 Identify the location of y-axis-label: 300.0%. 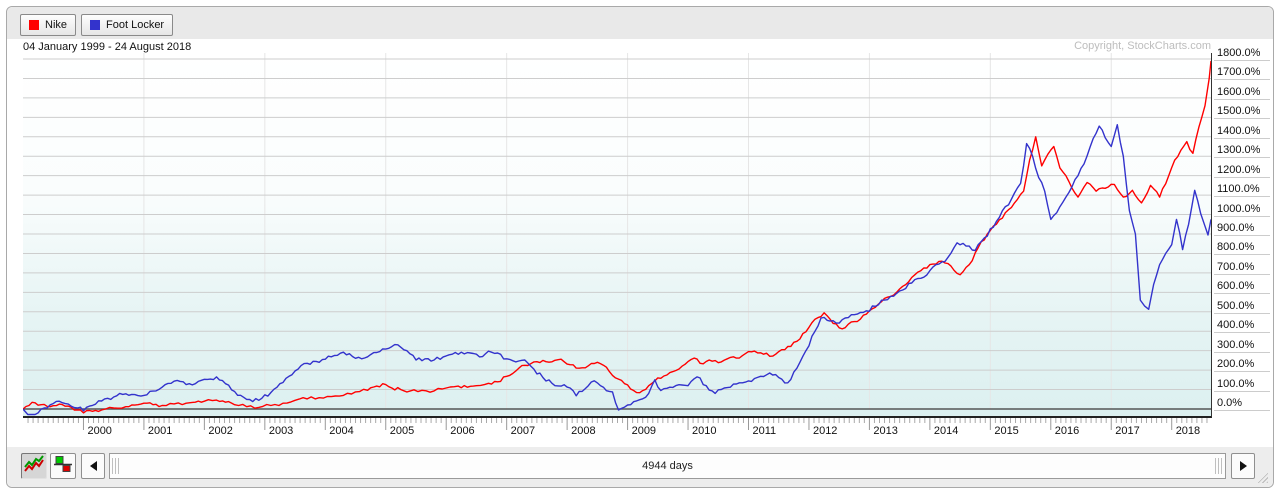
(1242, 346).